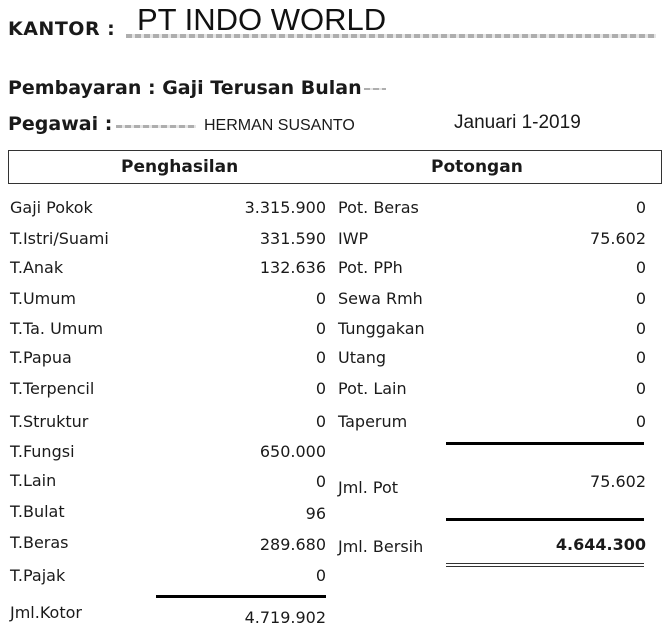 Image resolution: width=670 pixels, height=636 pixels. What do you see at coordinates (545, 443) in the screenshot?
I see `deduction-subtotal-rule` at bounding box center [545, 443].